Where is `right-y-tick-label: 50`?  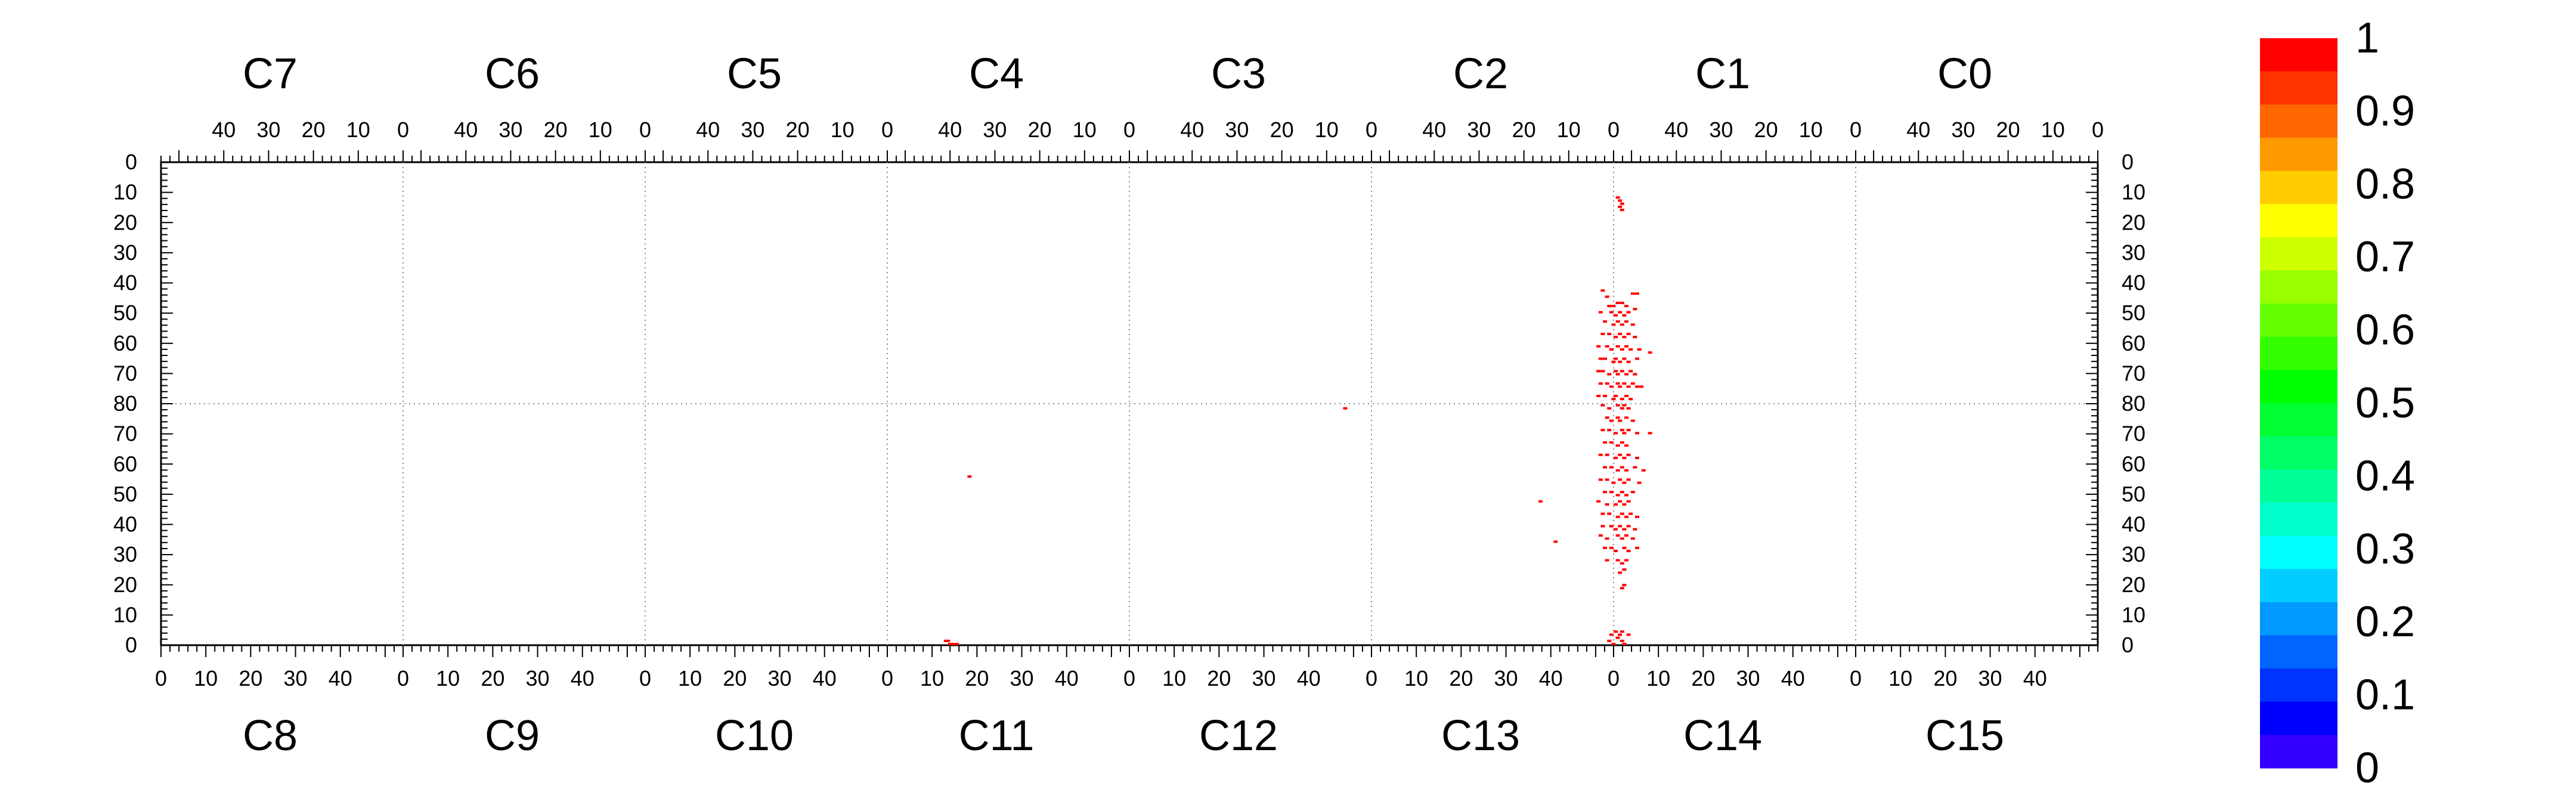 right-y-tick-label: 50 is located at coordinates (2134, 494).